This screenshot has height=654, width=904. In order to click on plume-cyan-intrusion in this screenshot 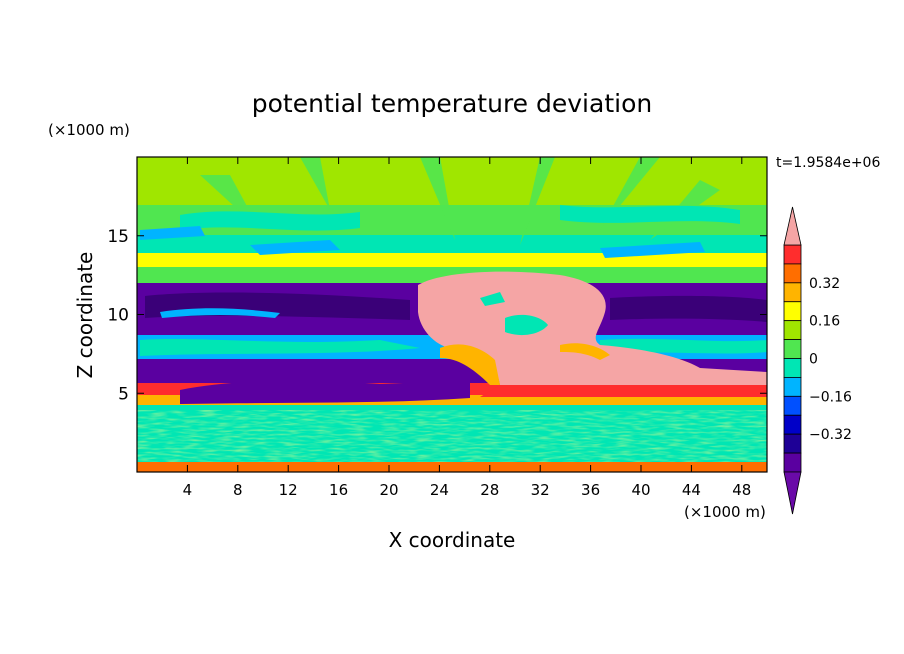, I will do `click(514, 314)`.